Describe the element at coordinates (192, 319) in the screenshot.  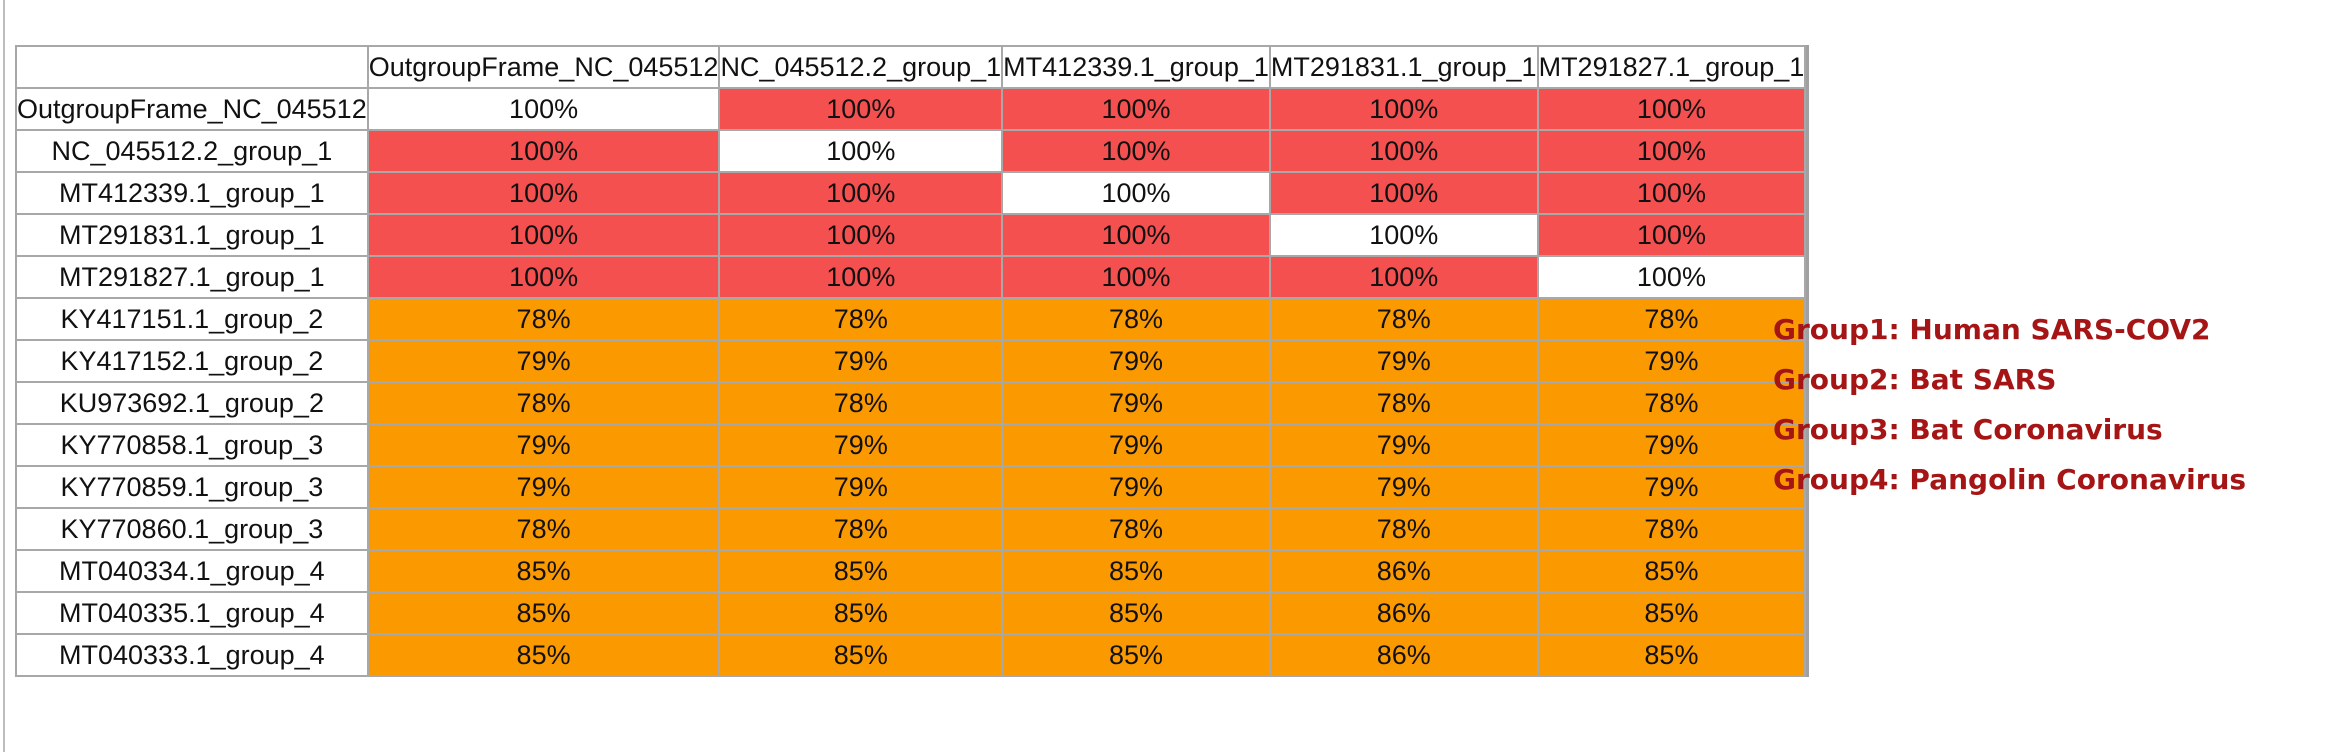
I see `row-header: KY417151.1_group_2` at that location.